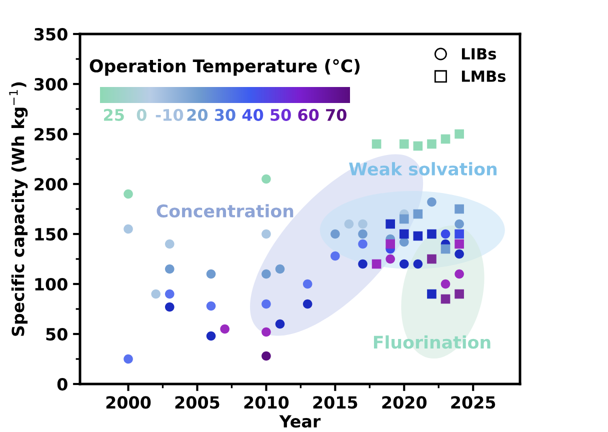 Image resolution: width=608 pixels, height=432 pixels. I want to click on y-tick-label: 0, so click(62, 384).